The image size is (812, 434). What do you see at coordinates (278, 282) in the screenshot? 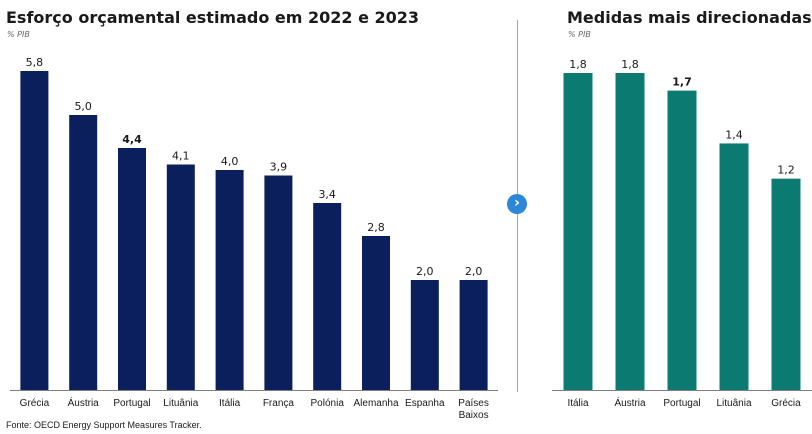
I see `bar-frança` at bounding box center [278, 282].